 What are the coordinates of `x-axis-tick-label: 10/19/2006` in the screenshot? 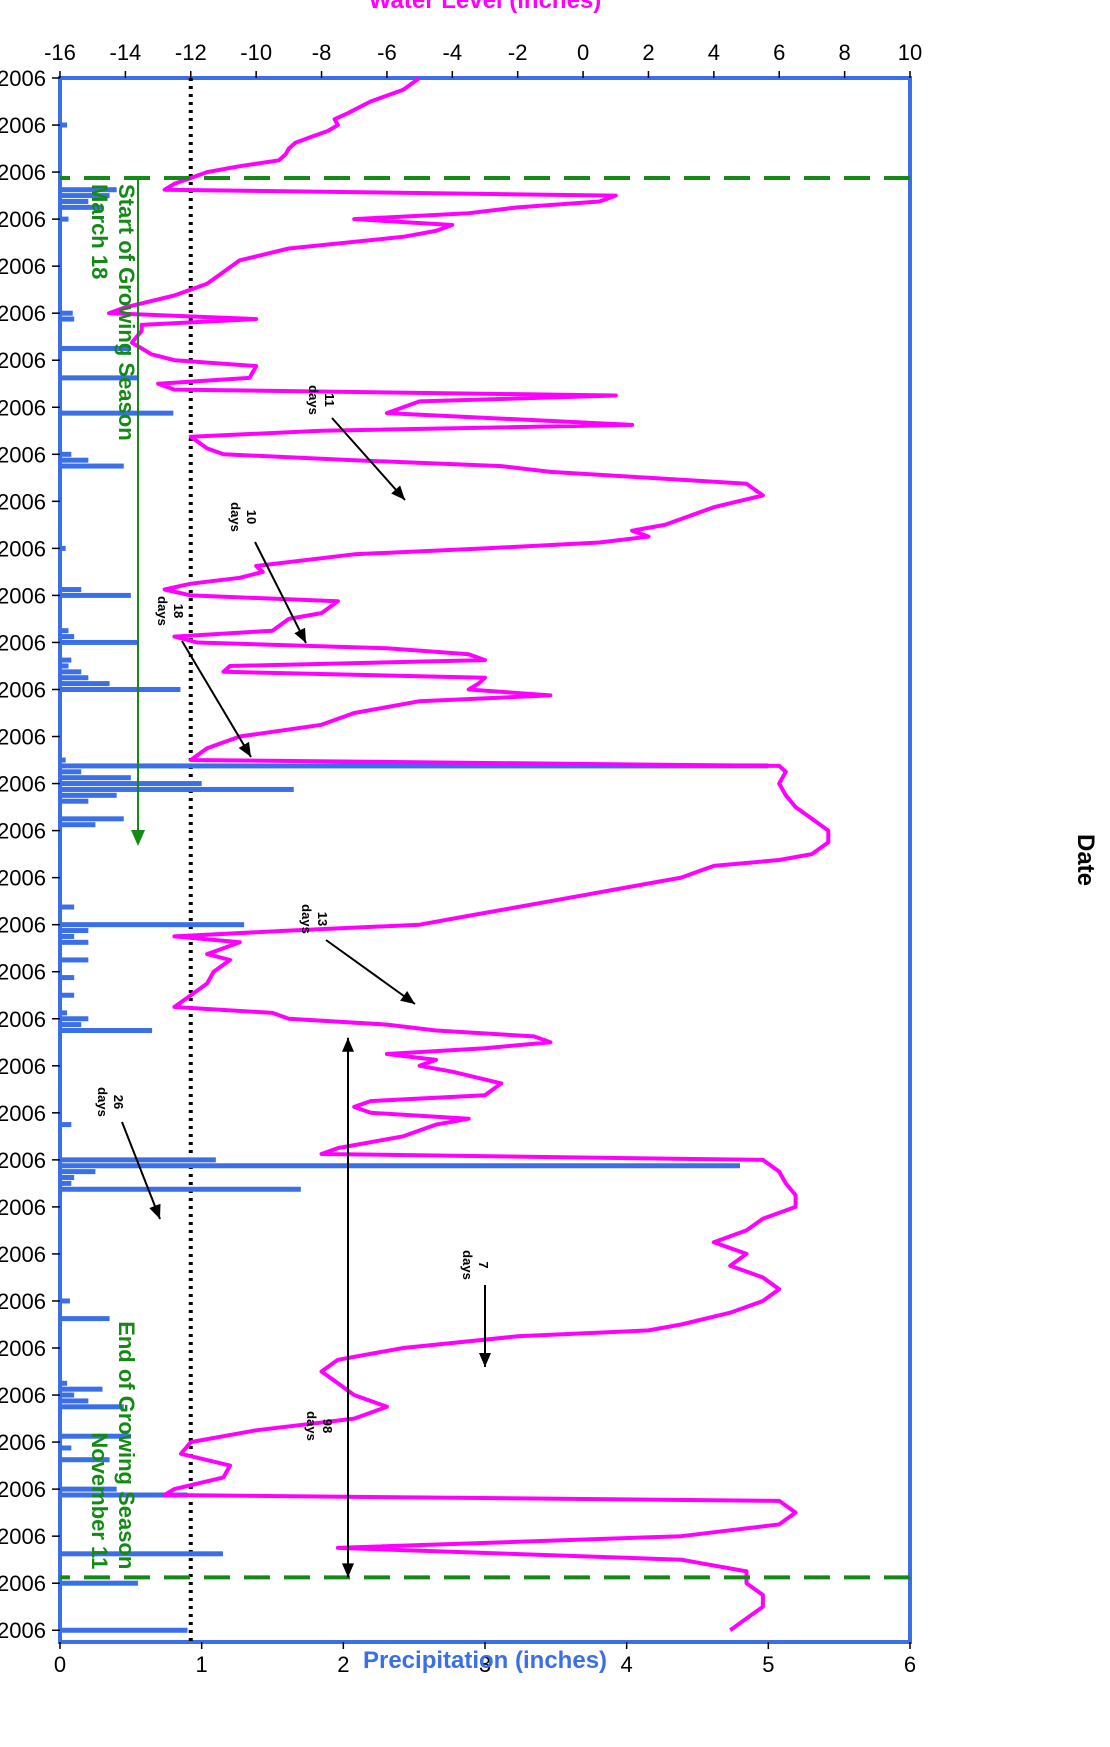 It's located at (23, 1442).